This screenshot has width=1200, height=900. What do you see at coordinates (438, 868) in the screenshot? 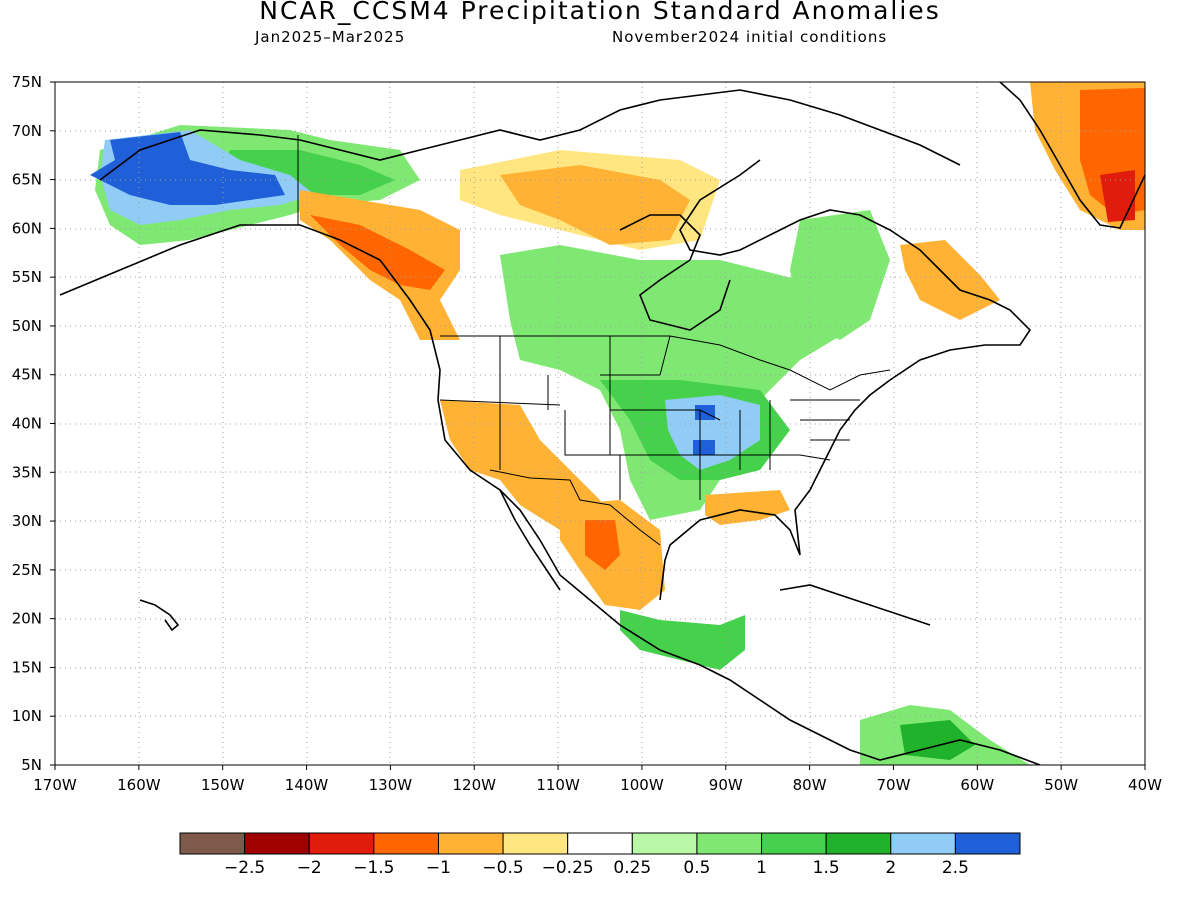
I see `colorbar-label: −1` at bounding box center [438, 868].